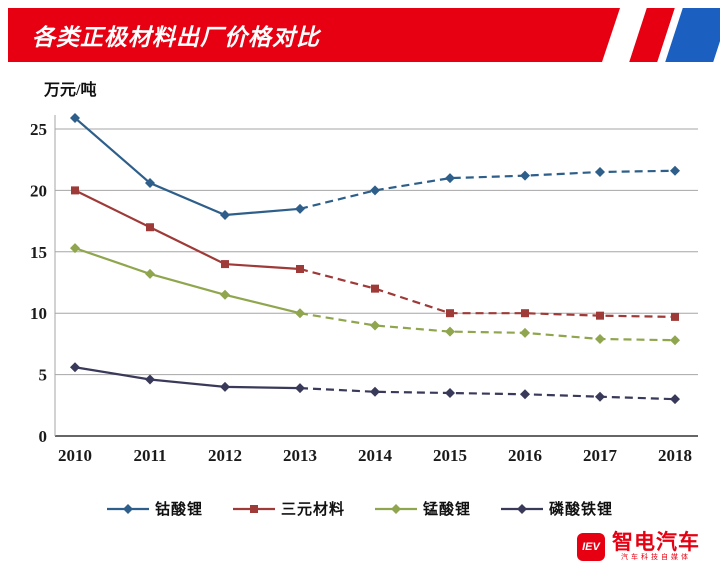  What do you see at coordinates (38, 190) in the screenshot?
I see `y-tick-label: 20` at bounding box center [38, 190].